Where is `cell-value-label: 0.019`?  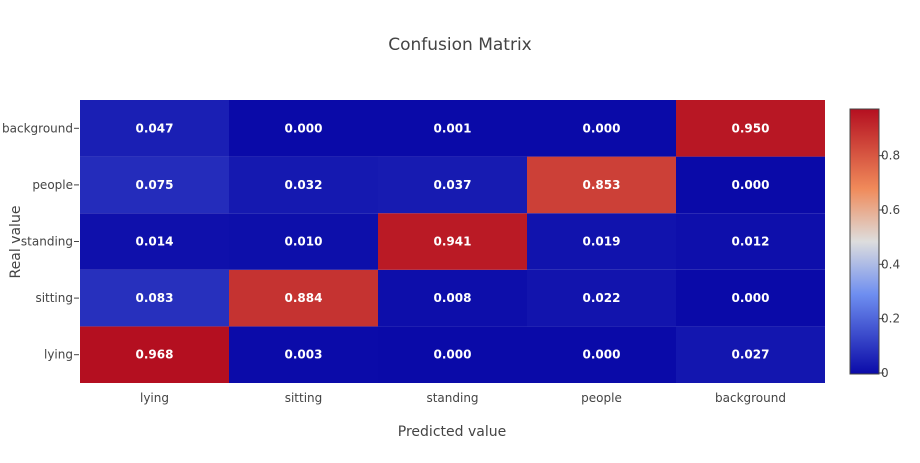
cell-value-label: 0.019 is located at coordinates (602, 242).